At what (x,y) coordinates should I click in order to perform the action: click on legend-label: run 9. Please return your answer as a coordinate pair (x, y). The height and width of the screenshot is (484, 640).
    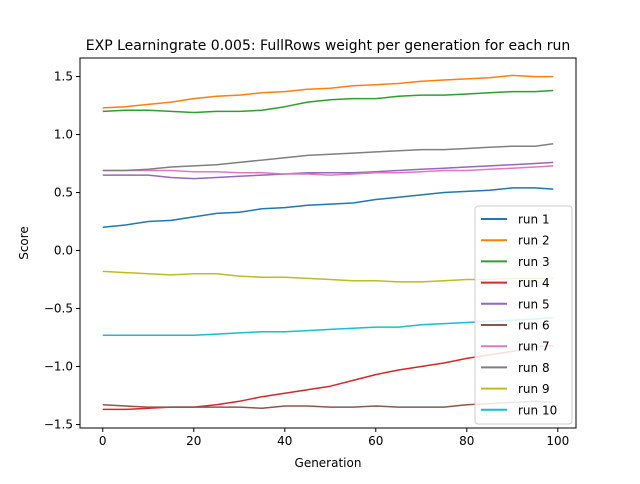
    Looking at the image, I should click on (534, 389).